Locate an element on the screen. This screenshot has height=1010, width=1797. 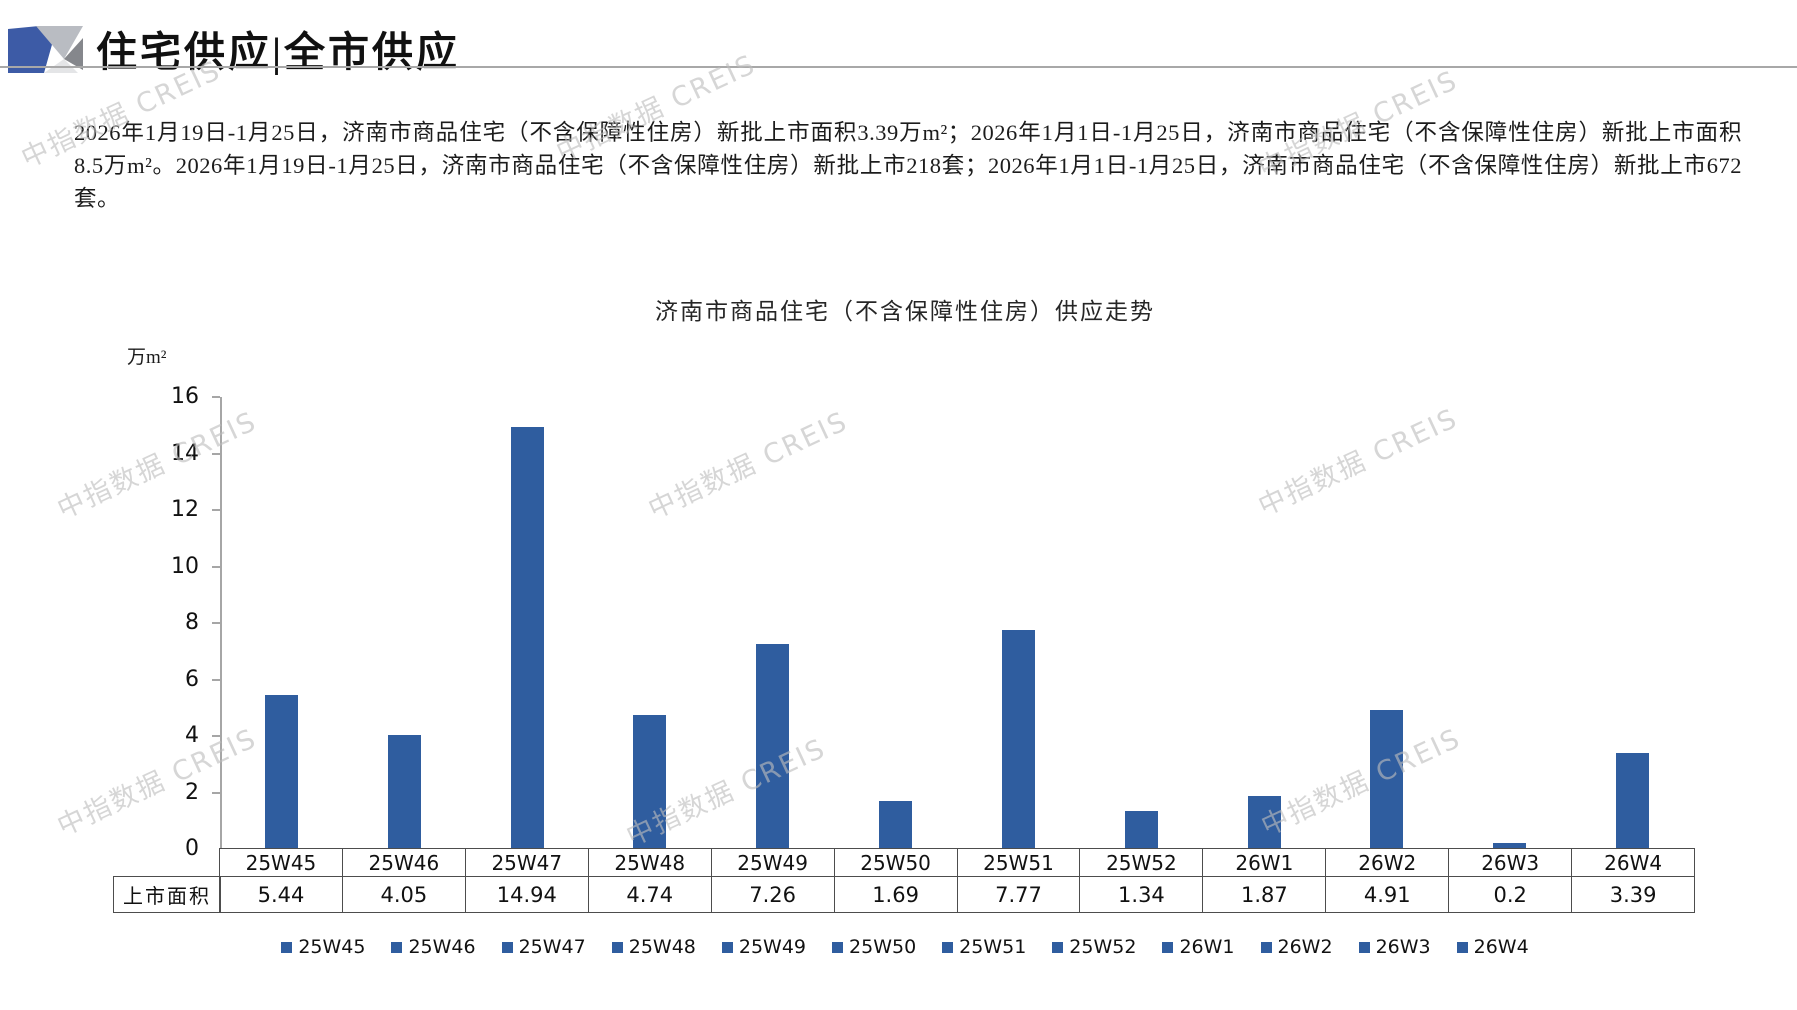
table-header-cell: 25W50 is located at coordinates (895, 862).